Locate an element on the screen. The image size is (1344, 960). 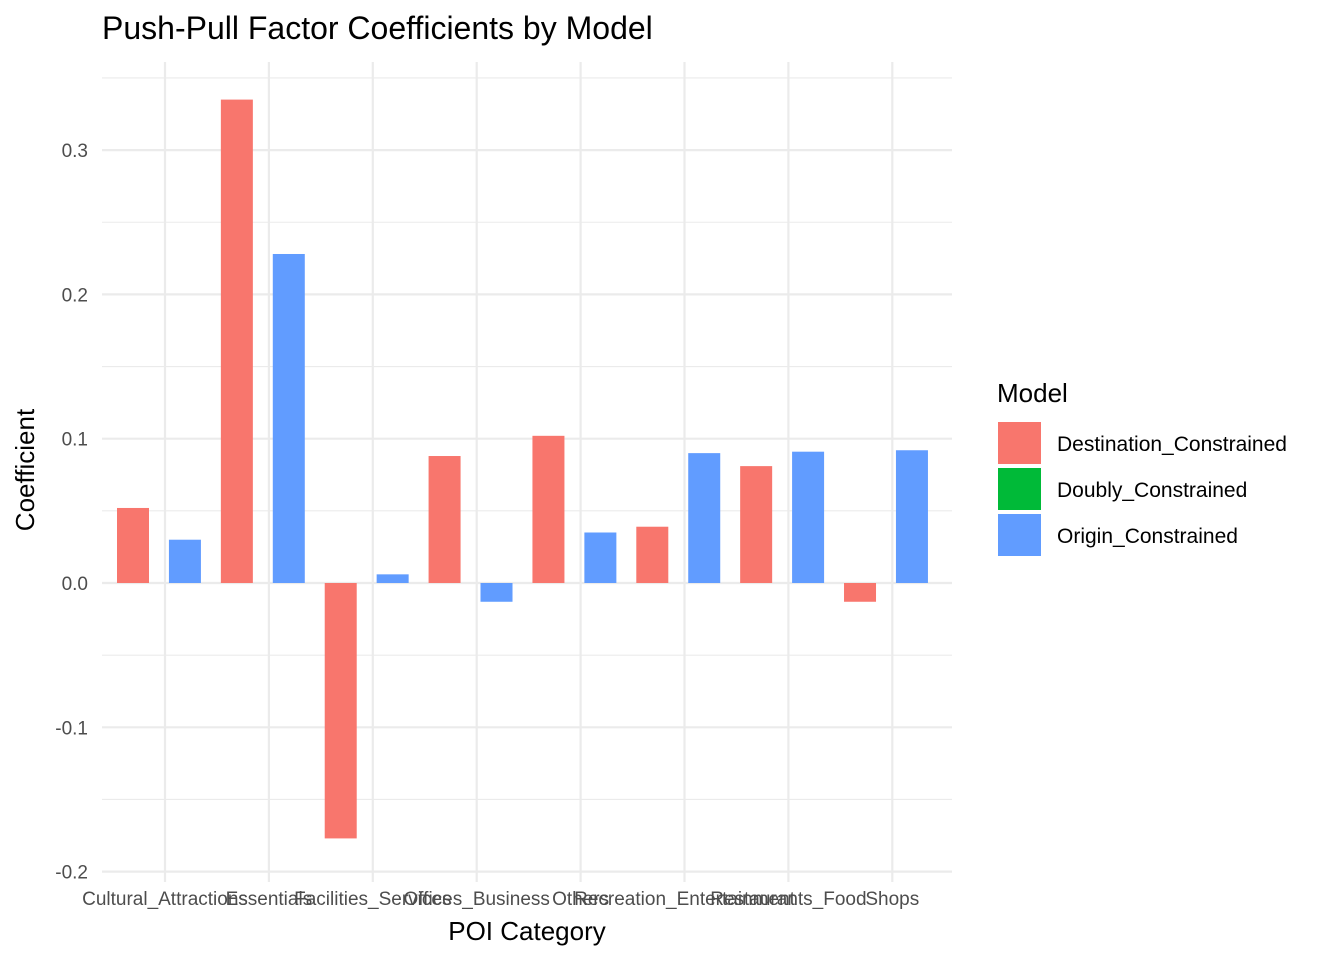
x-axis-title: POI Category is located at coordinates (527, 931).